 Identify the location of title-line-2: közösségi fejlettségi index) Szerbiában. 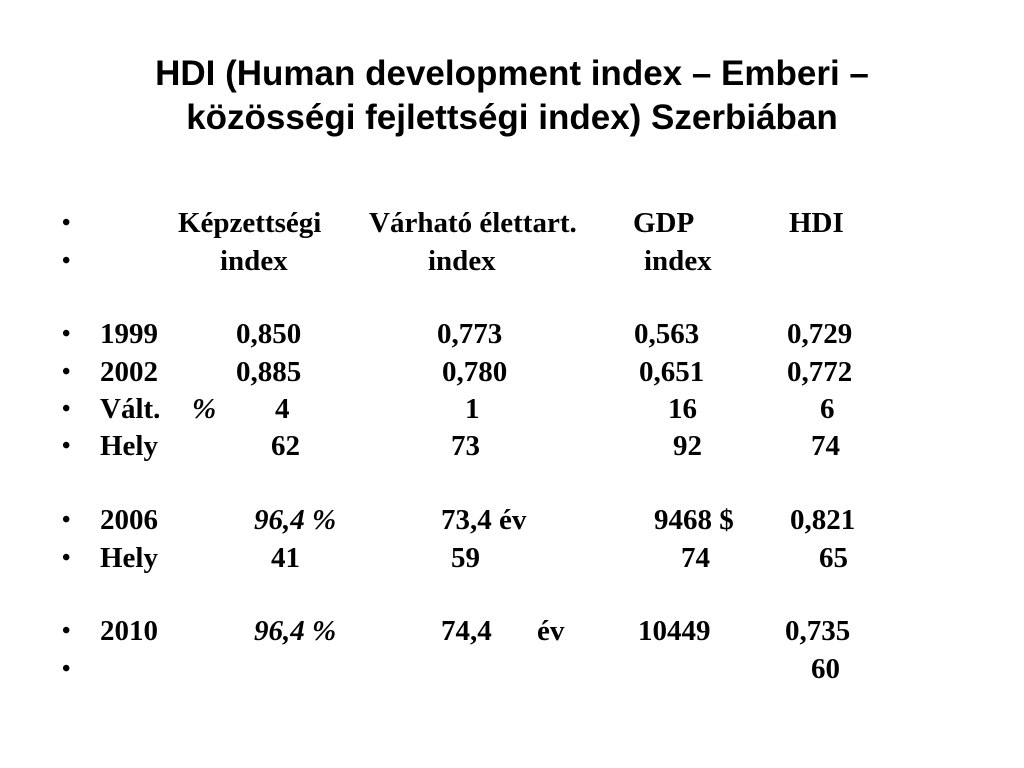
(512, 117).